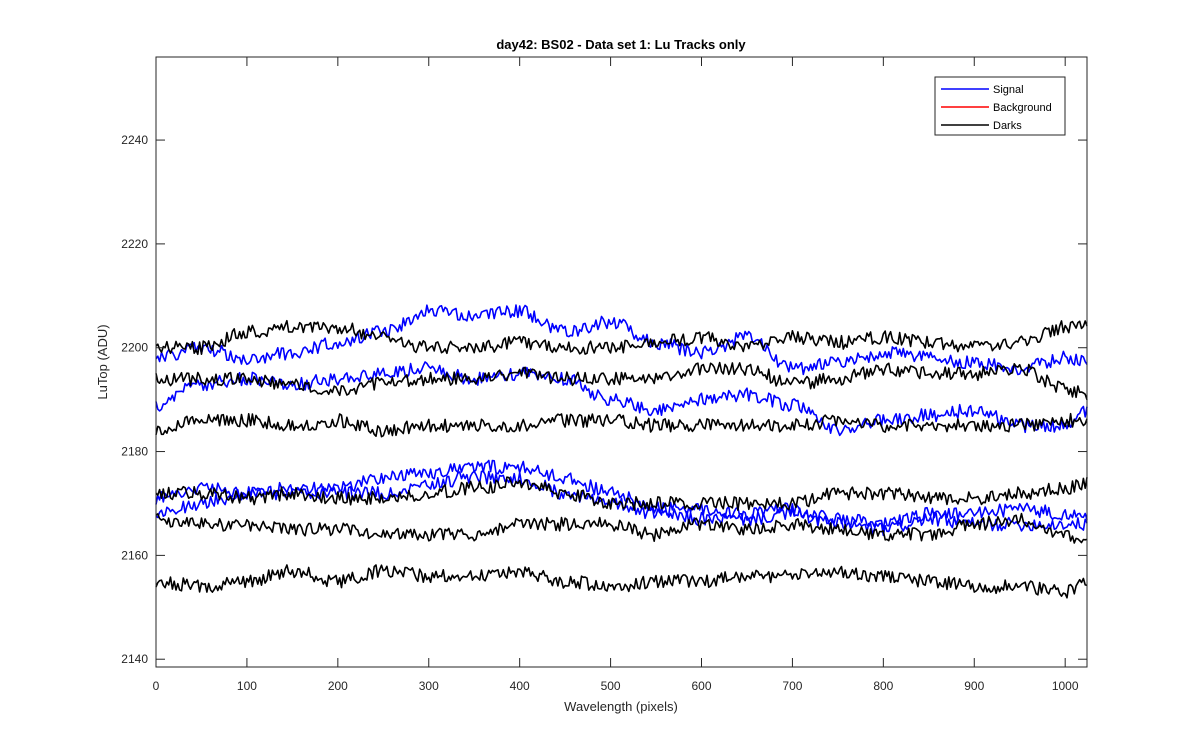 Image resolution: width=1200 pixels, height=750 pixels. I want to click on y-tick-label: 2140, so click(134, 659).